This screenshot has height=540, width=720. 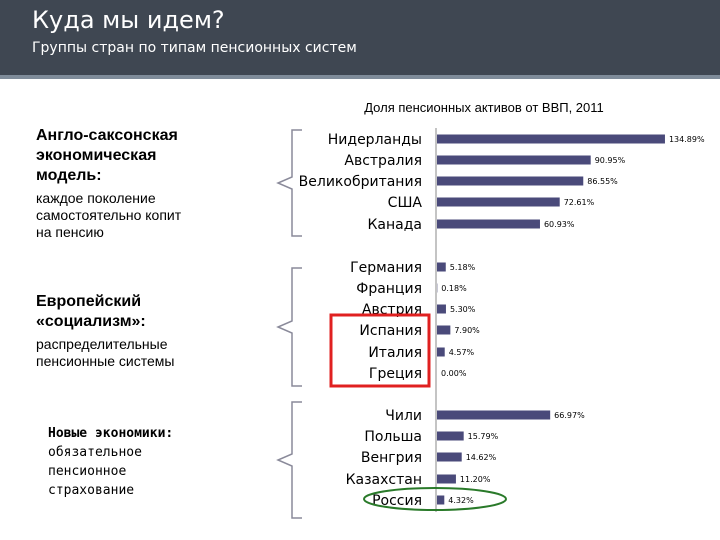 What do you see at coordinates (91, 490) in the screenshot?
I see `group-desc-line: страхование` at bounding box center [91, 490].